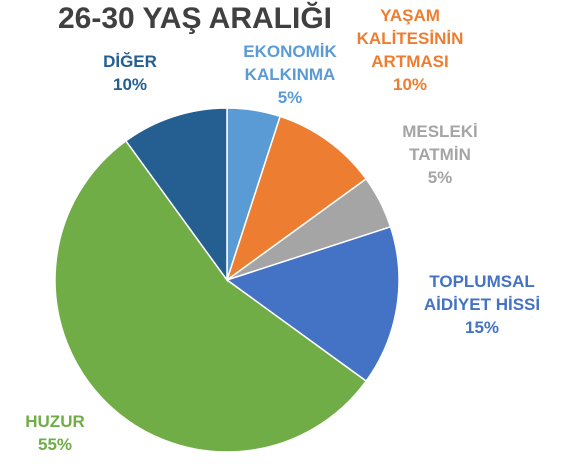 The height and width of the screenshot is (469, 564). I want to click on data-label: YAŞAM KALİTESİNİN ARTMASI 10%, so click(410, 50).